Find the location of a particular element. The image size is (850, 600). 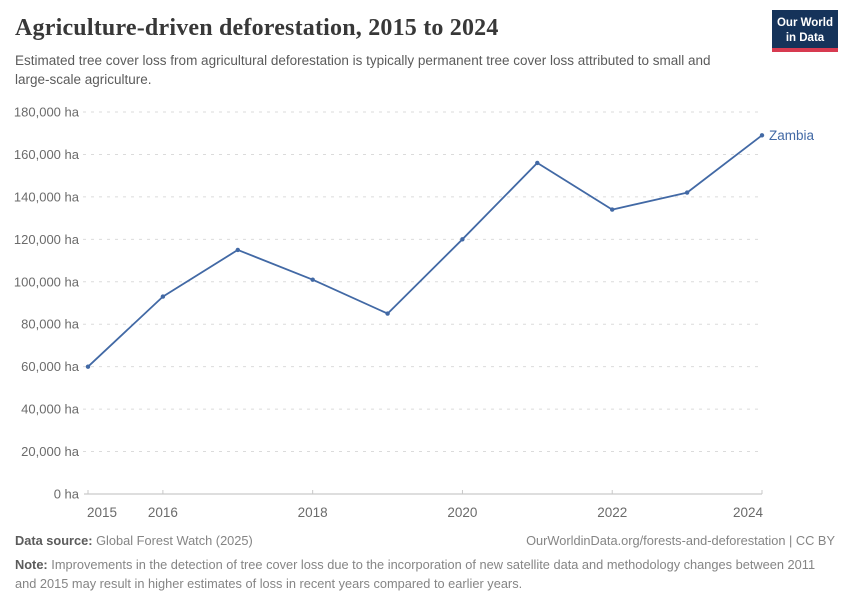

y-axis-tick-label: 40,000 ha is located at coordinates (50, 409).